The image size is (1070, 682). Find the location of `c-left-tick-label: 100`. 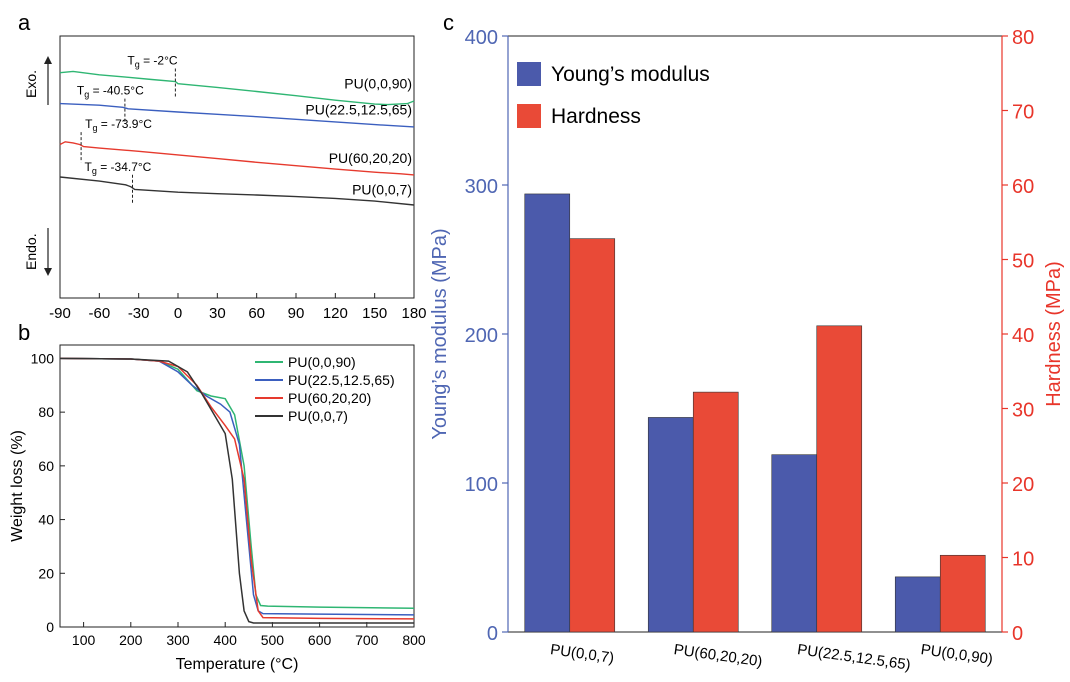

c-left-tick-label: 100 is located at coordinates (481, 485).